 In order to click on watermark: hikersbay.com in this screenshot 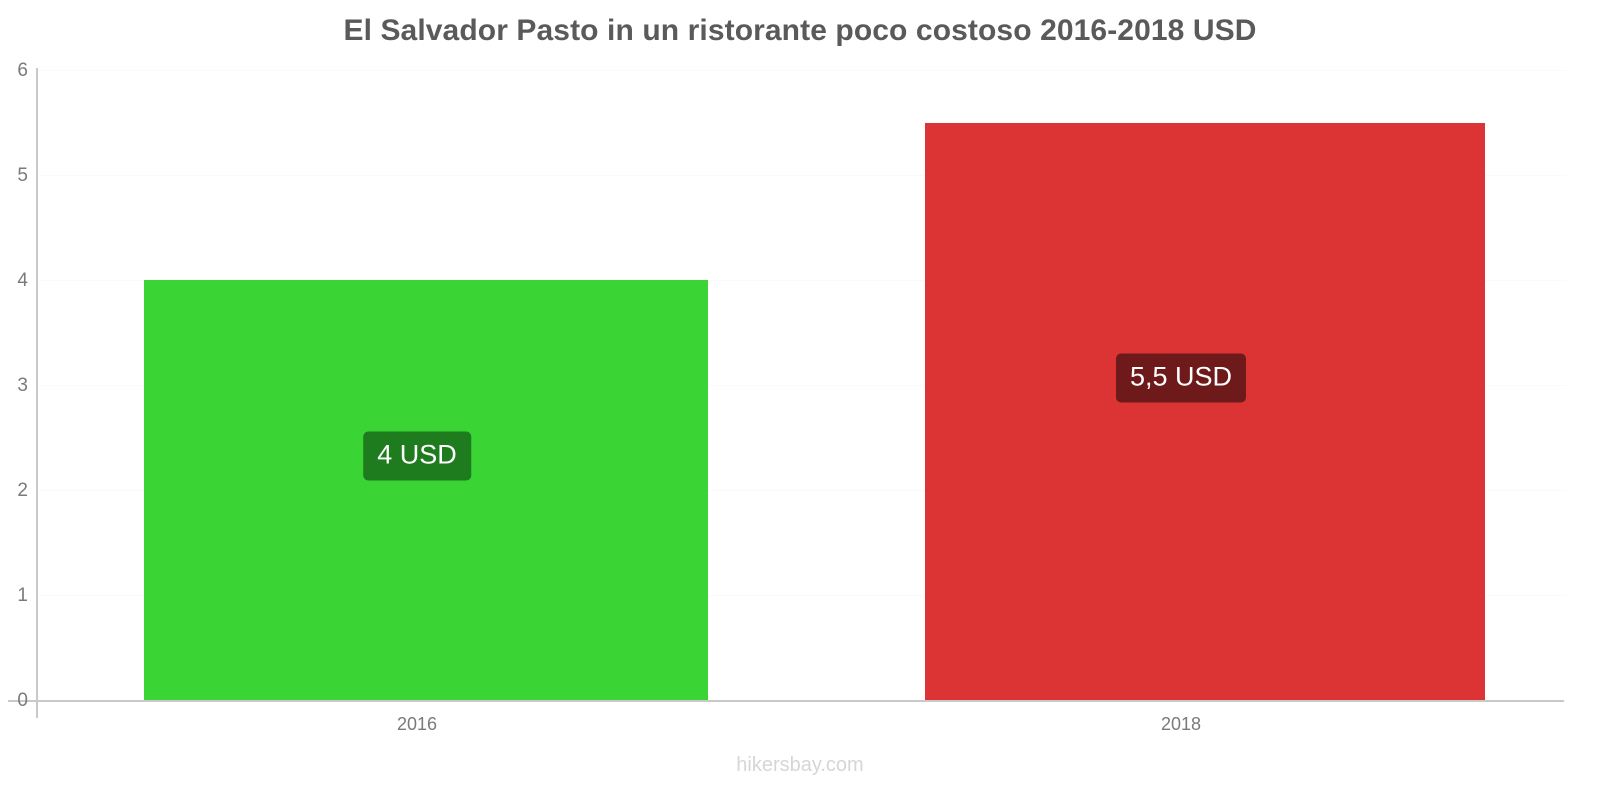, I will do `click(800, 765)`.